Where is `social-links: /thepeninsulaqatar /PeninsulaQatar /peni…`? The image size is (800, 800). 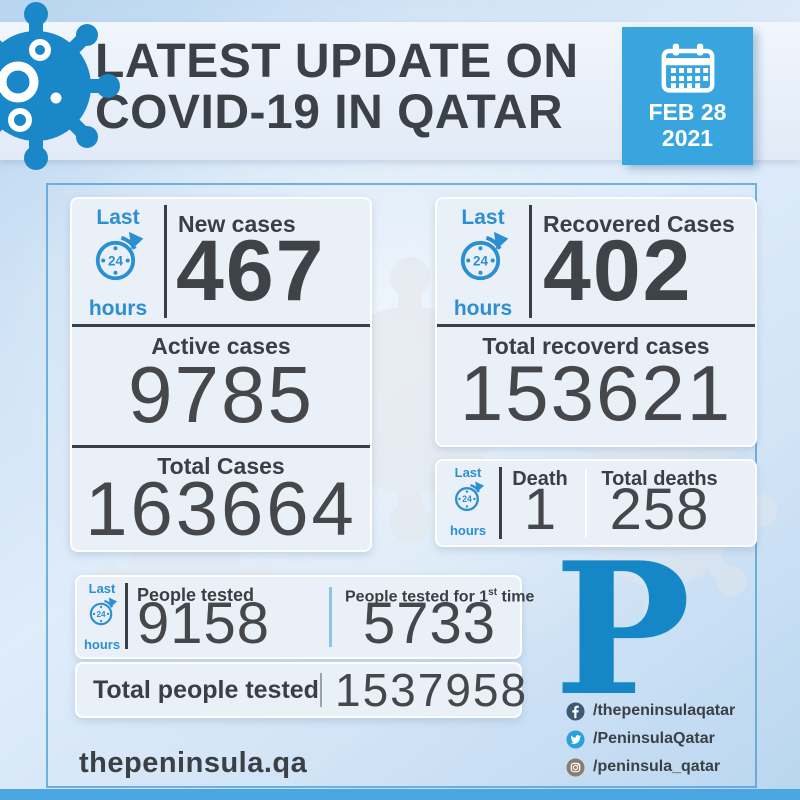 social-links: /thepeninsulaqatar /PeninsulaQatar /peni… is located at coordinates (650, 743).